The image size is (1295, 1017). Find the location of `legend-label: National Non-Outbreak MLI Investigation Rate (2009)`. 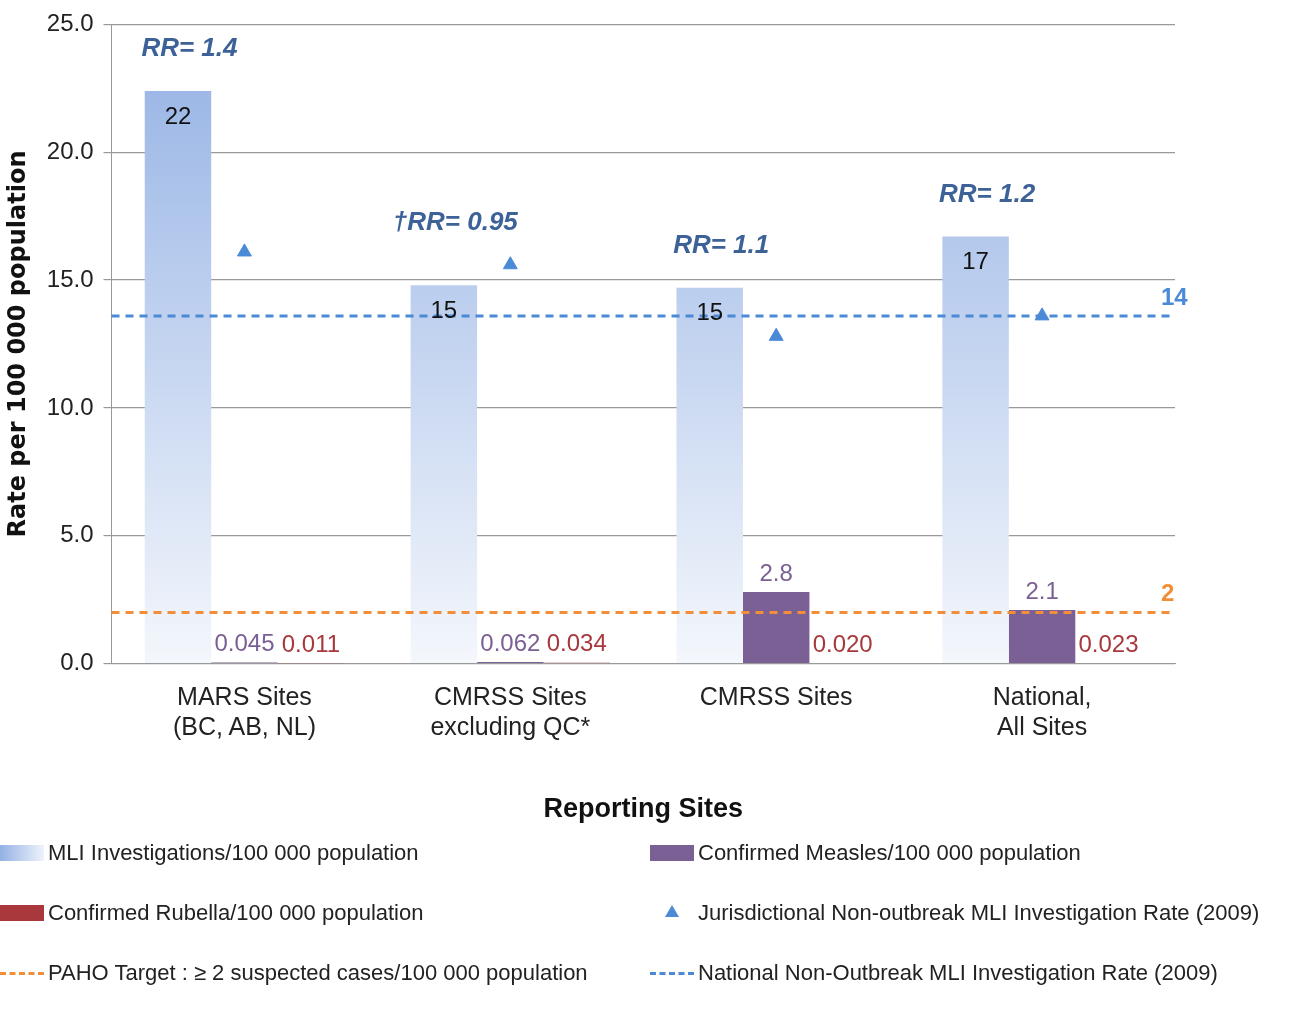

legend-label: National Non-Outbreak MLI Investigation Rate (2009) is located at coordinates (958, 973).